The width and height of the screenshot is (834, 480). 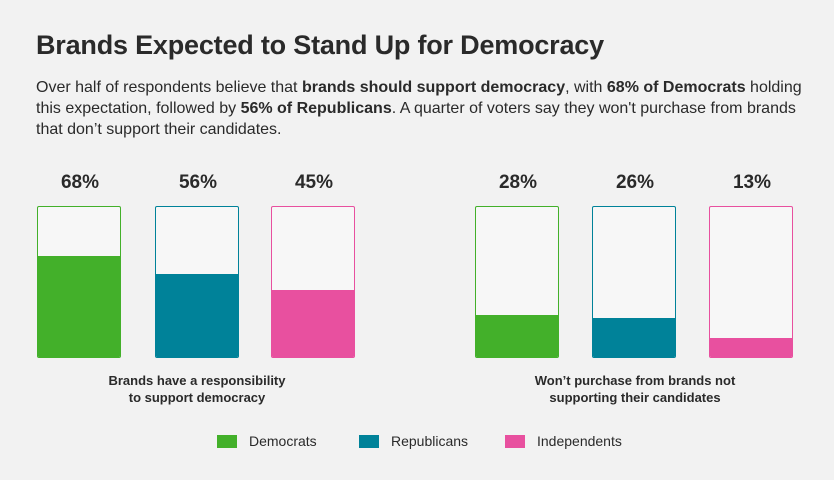 What do you see at coordinates (80, 182) in the screenshot?
I see `value-label-democrats-responsibility: 68%` at bounding box center [80, 182].